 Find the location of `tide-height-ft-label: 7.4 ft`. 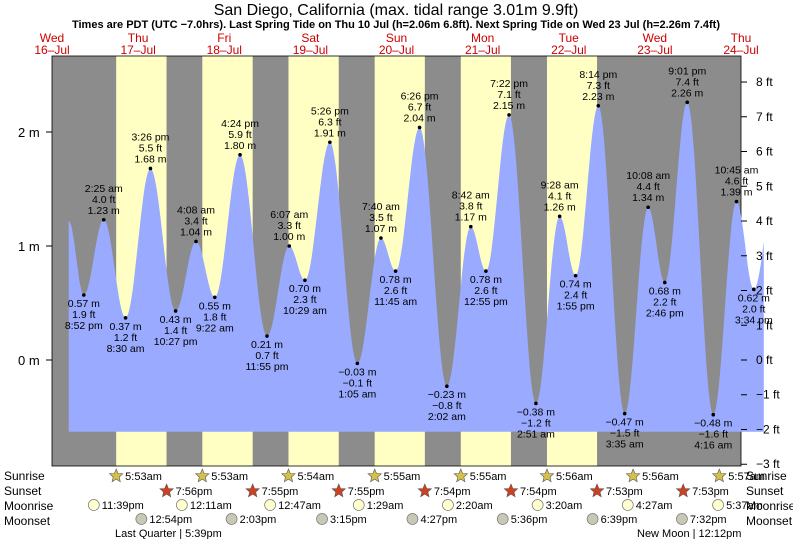

tide-height-ft-label: 7.4 ft is located at coordinates (687, 82).